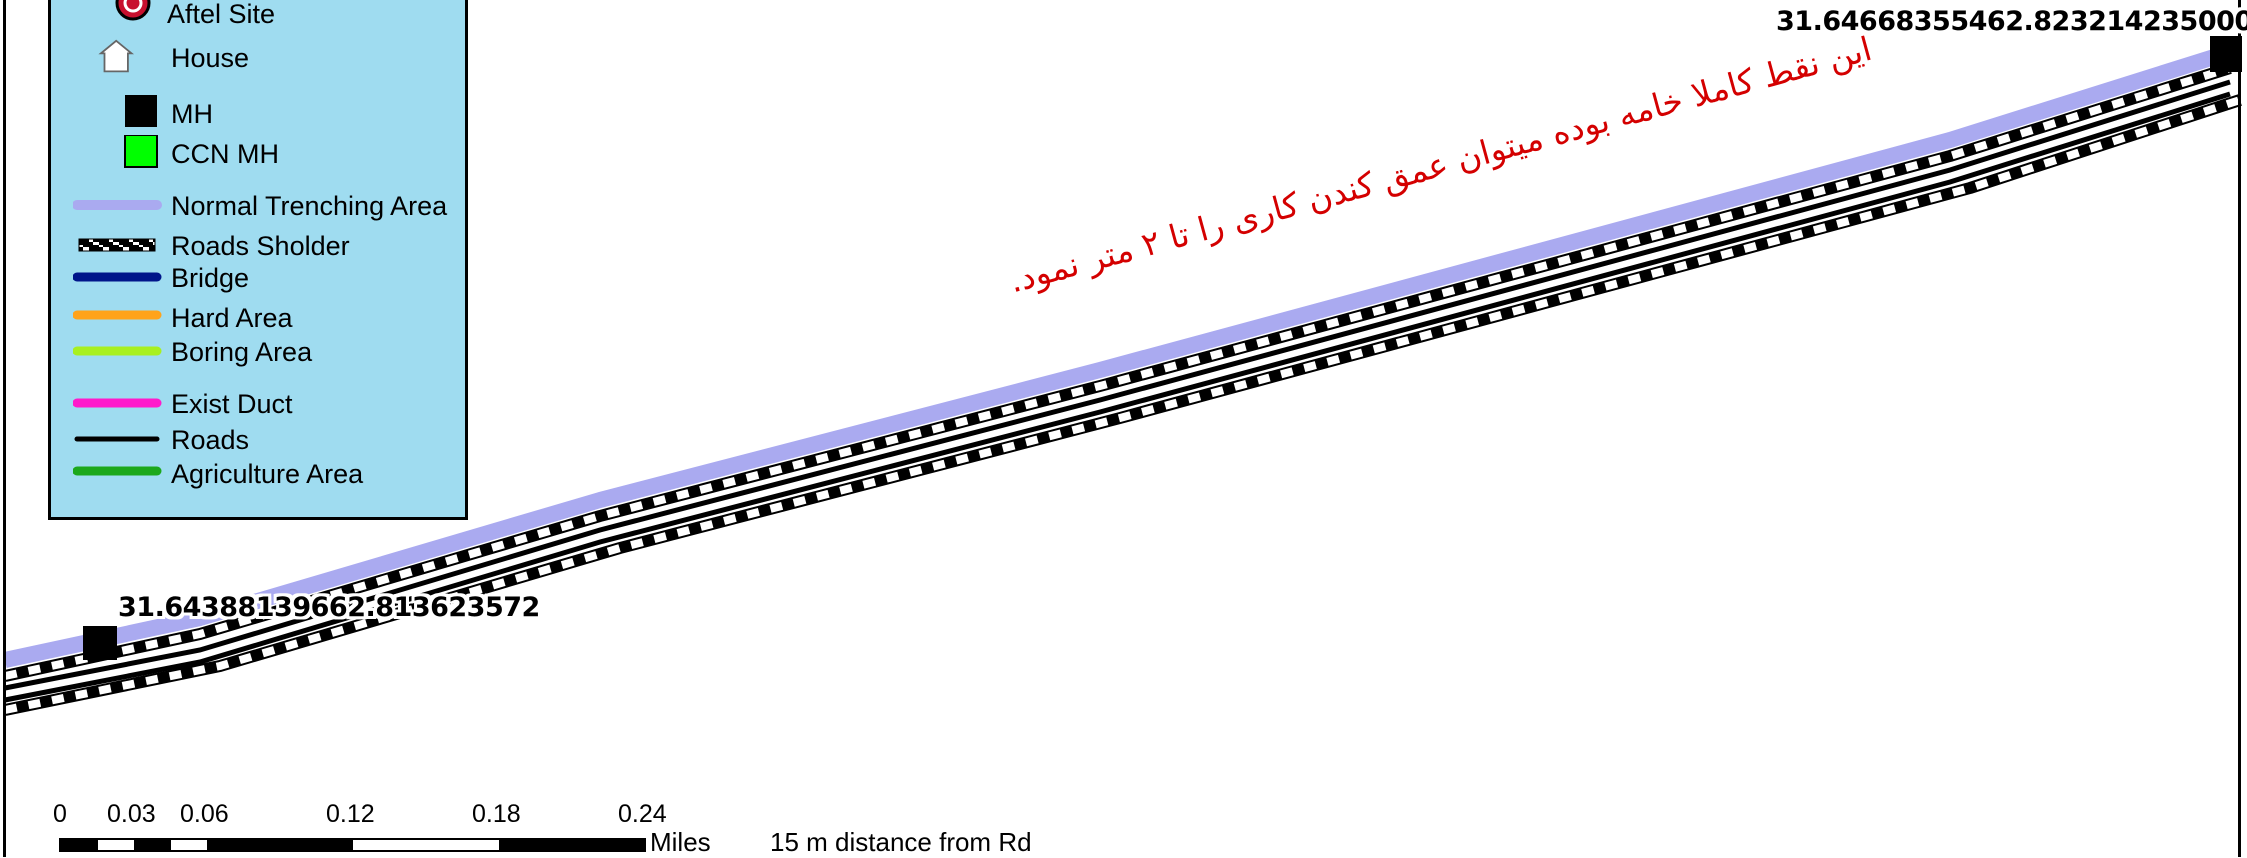 The height and width of the screenshot is (858, 2247). What do you see at coordinates (117, 403) in the screenshot?
I see `exist-duct-line-symbol` at bounding box center [117, 403].